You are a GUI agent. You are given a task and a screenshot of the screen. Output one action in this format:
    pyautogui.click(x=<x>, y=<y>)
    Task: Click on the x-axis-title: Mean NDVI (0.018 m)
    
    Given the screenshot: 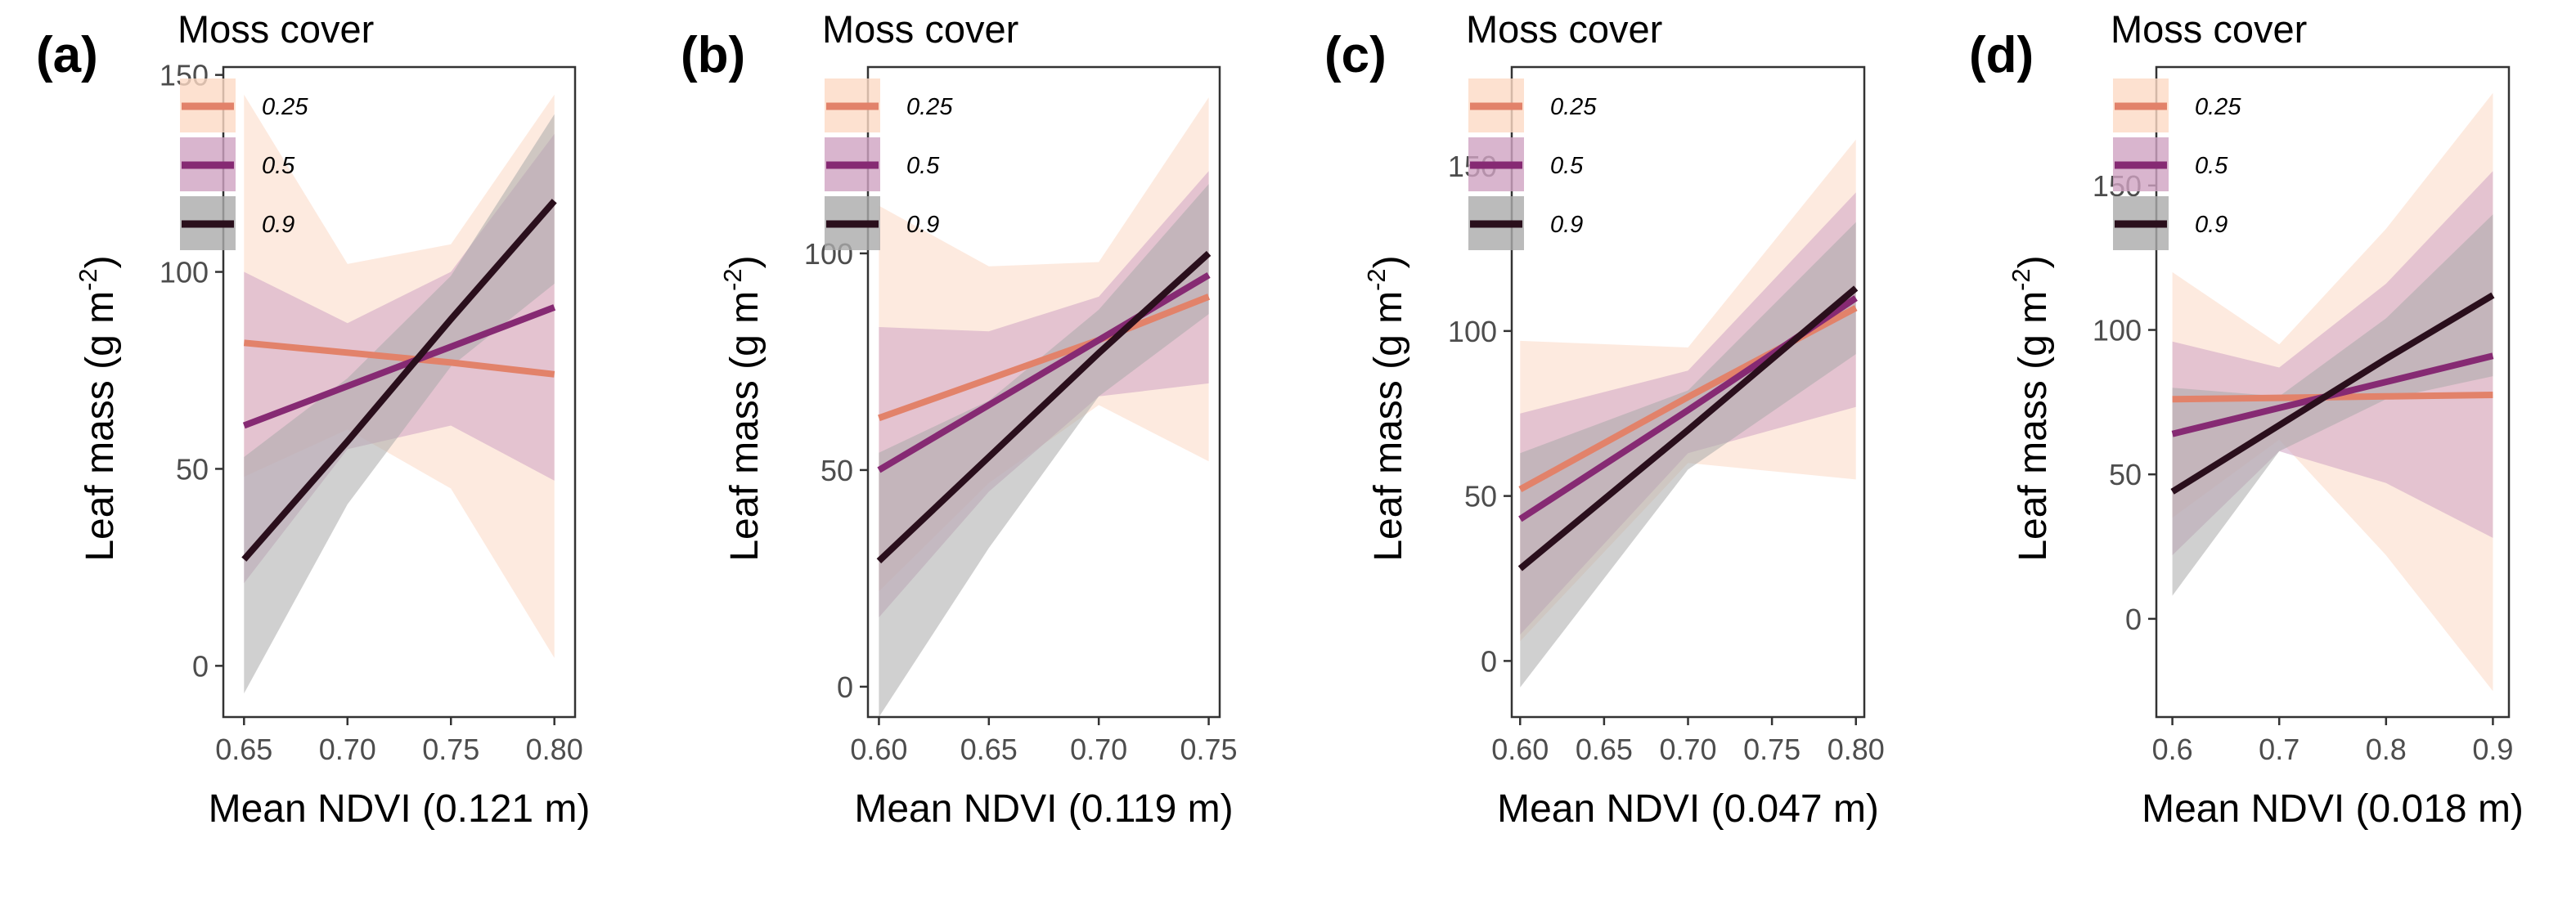 What is the action you would take?
    pyautogui.click(x=2333, y=809)
    